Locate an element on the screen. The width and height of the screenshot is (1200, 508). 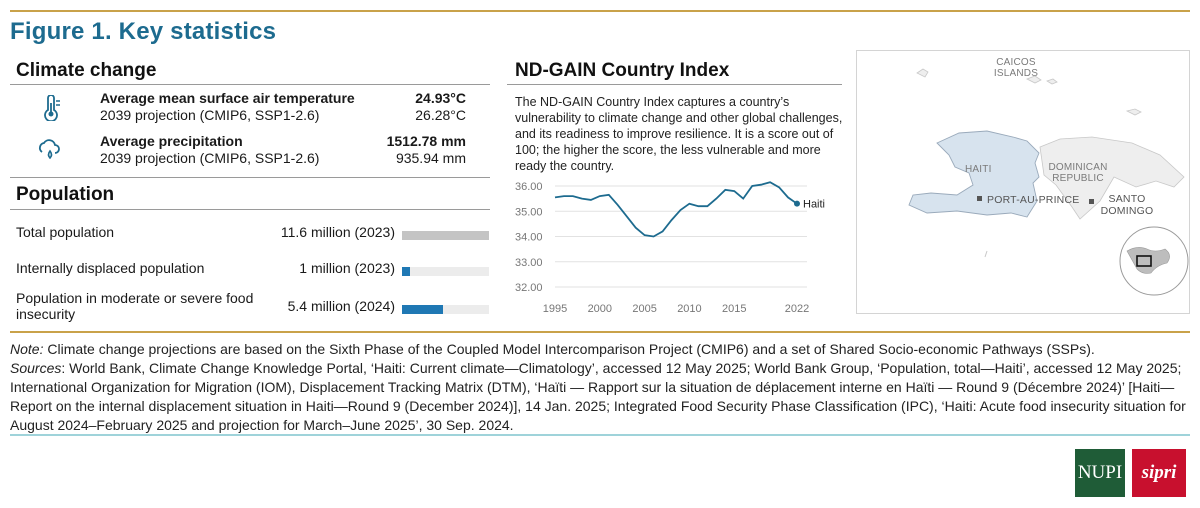
food-insecurity-bar-fill is located at coordinates (422, 309).